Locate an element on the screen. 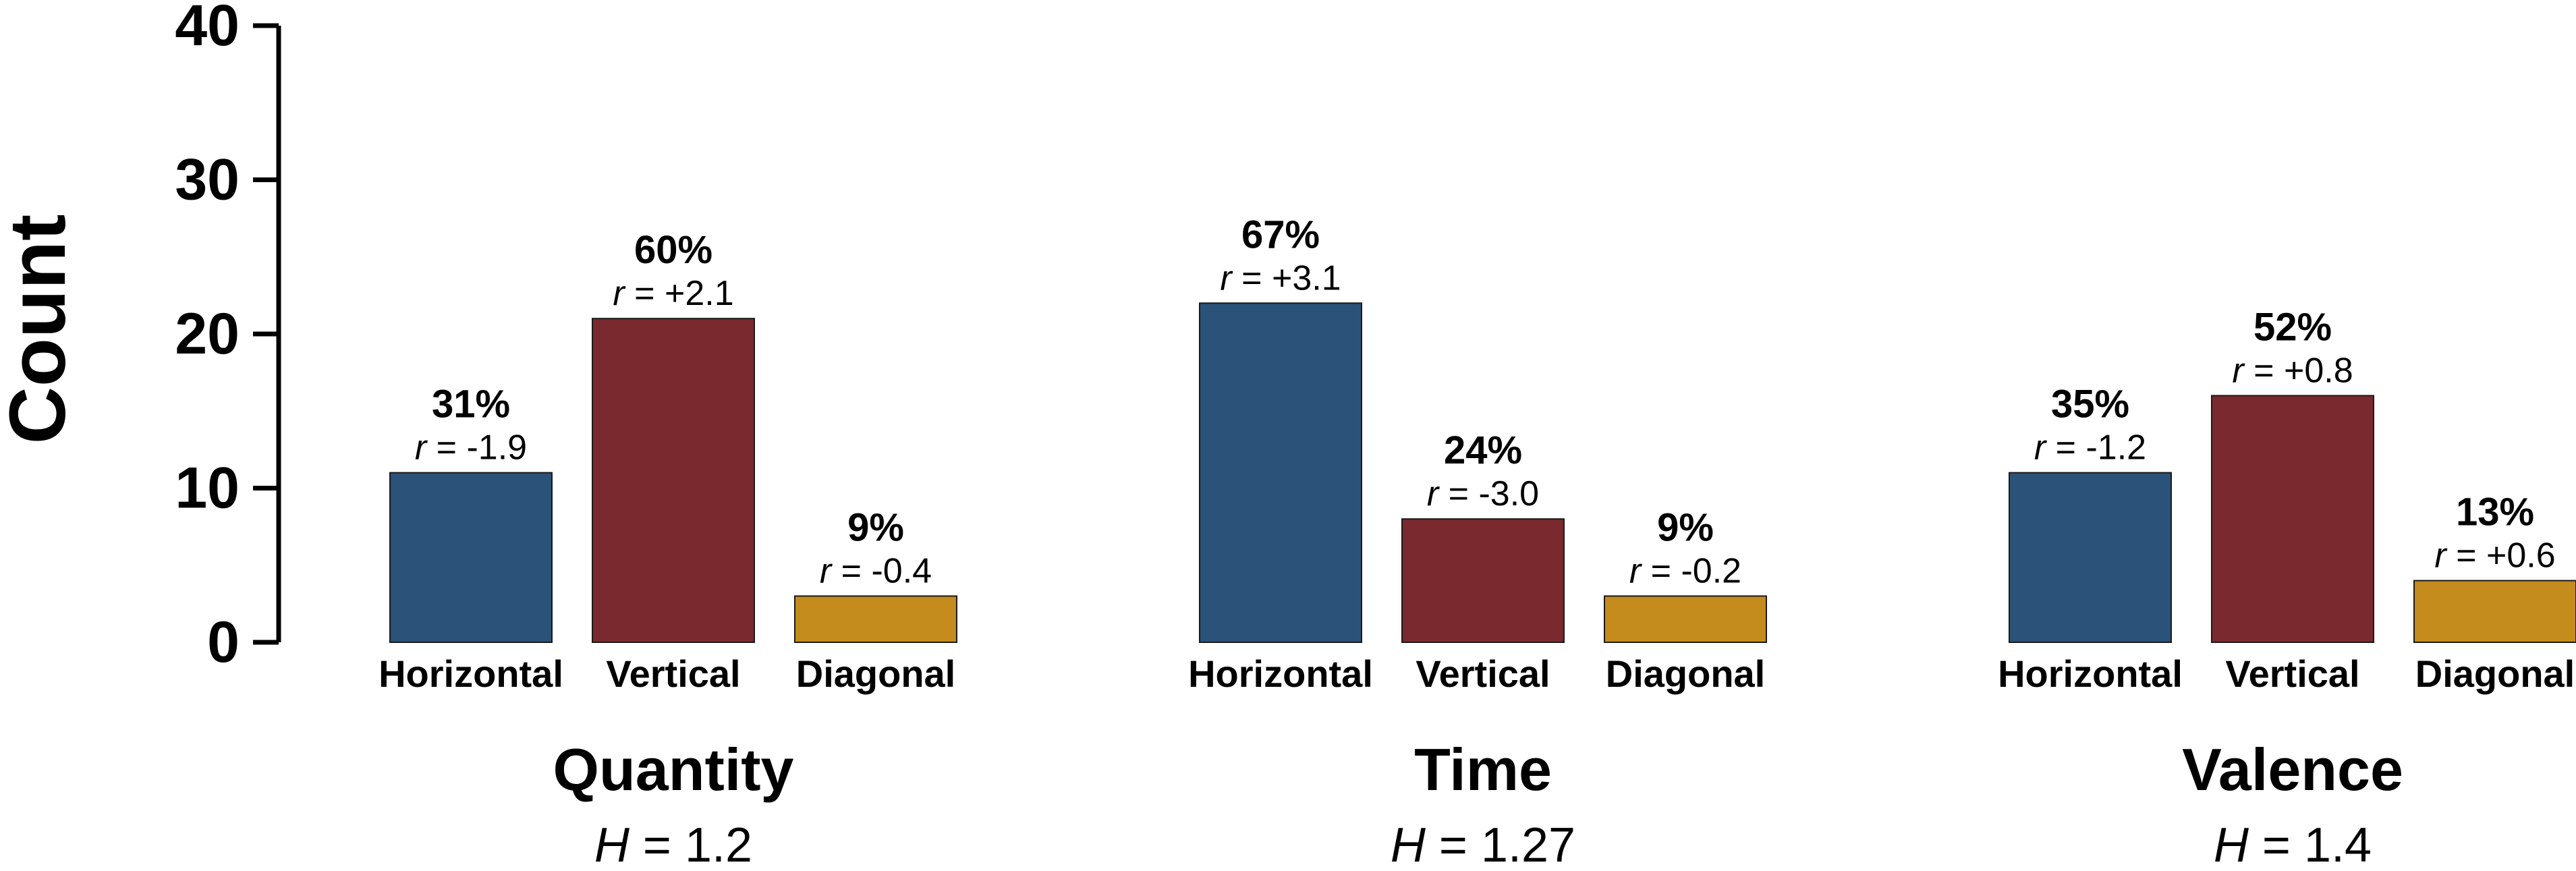 This screenshot has width=2576, height=871. r-value-label: r = +0.8 is located at coordinates (2292, 370).